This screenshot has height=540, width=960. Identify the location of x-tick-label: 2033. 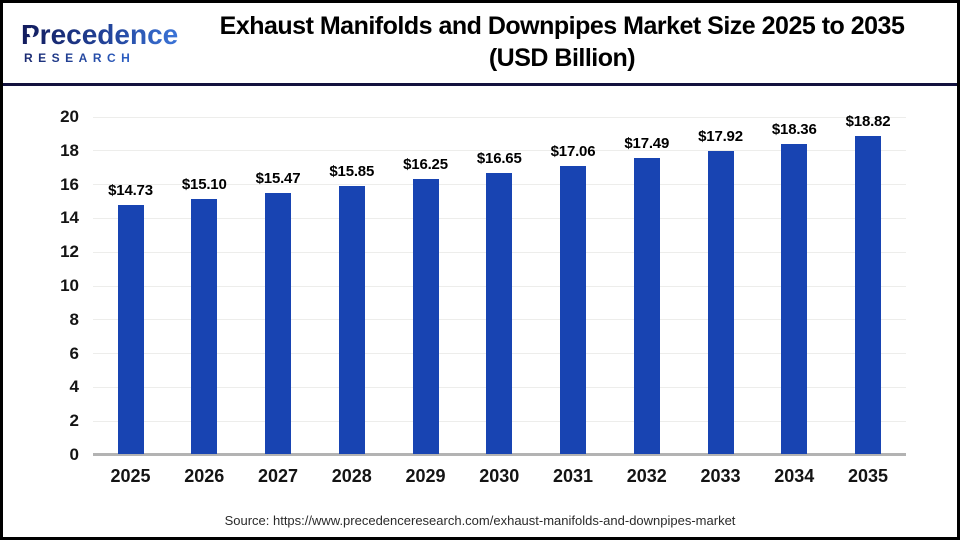
(720, 476).